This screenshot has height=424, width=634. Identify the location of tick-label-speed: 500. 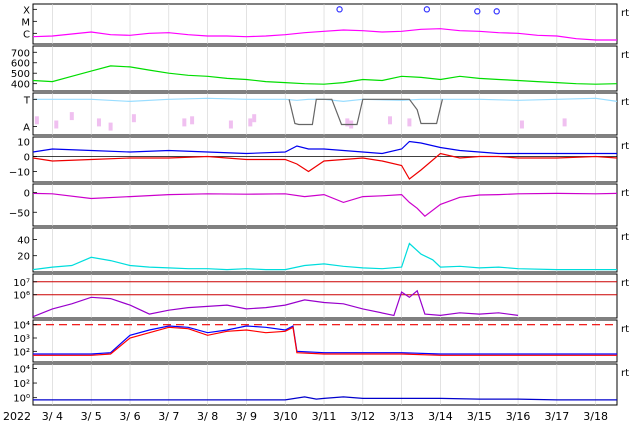
(20, 74).